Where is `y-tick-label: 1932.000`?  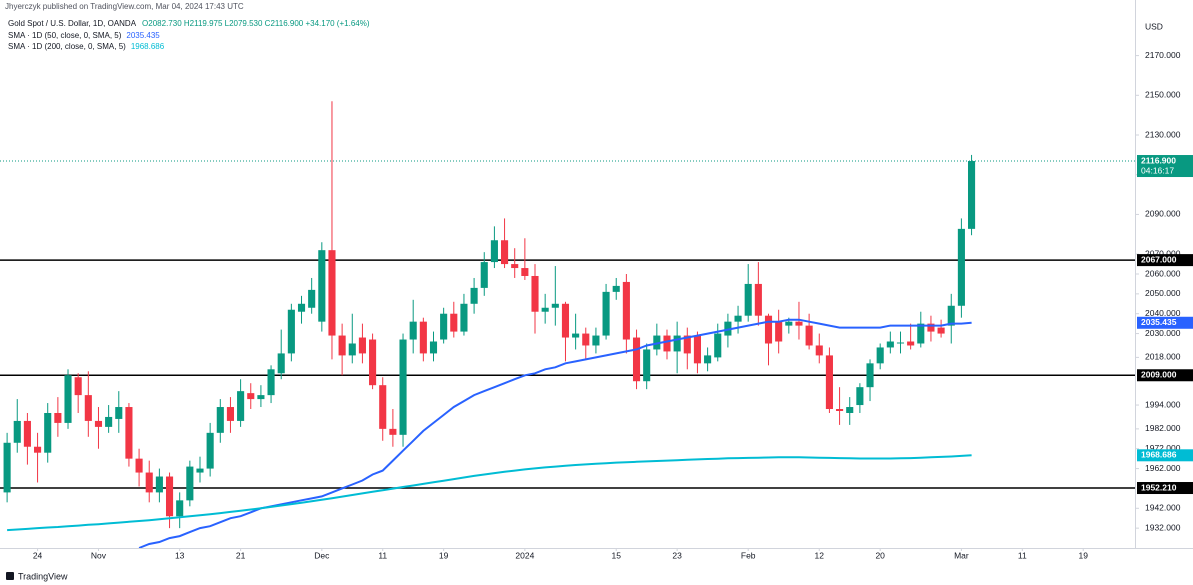 y-tick-label: 1932.000 is located at coordinates (1163, 527).